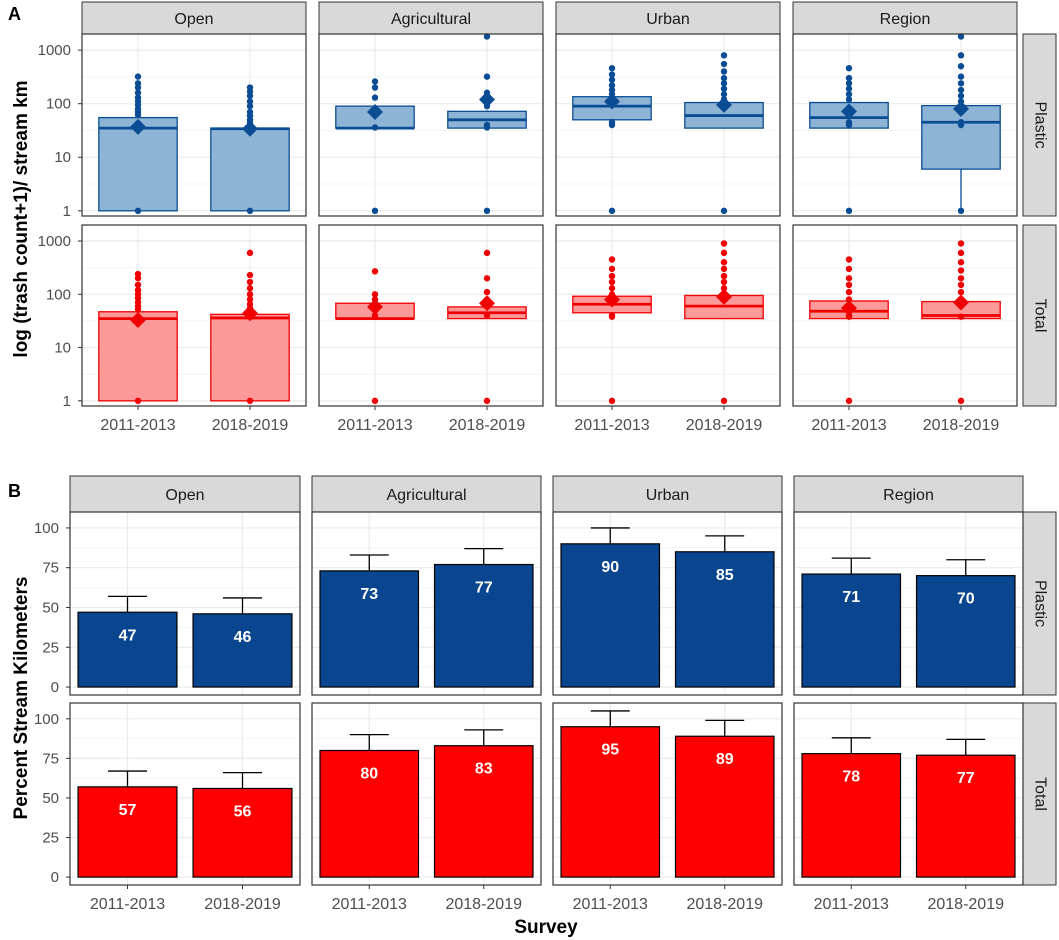 This screenshot has height=940, width=1059. What do you see at coordinates (724, 133) in the screenshot?
I see `box-plastic-urban-2018-2019` at bounding box center [724, 133].